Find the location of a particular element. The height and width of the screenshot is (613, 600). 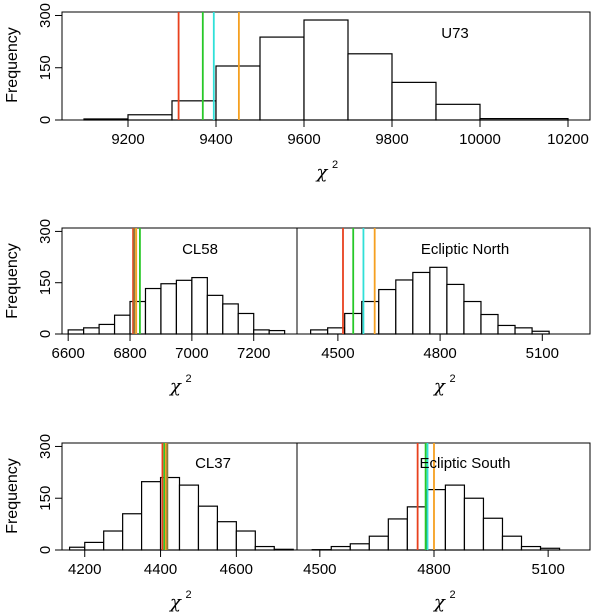

x-tick-label: 9400 is located at coordinates (215, 139).